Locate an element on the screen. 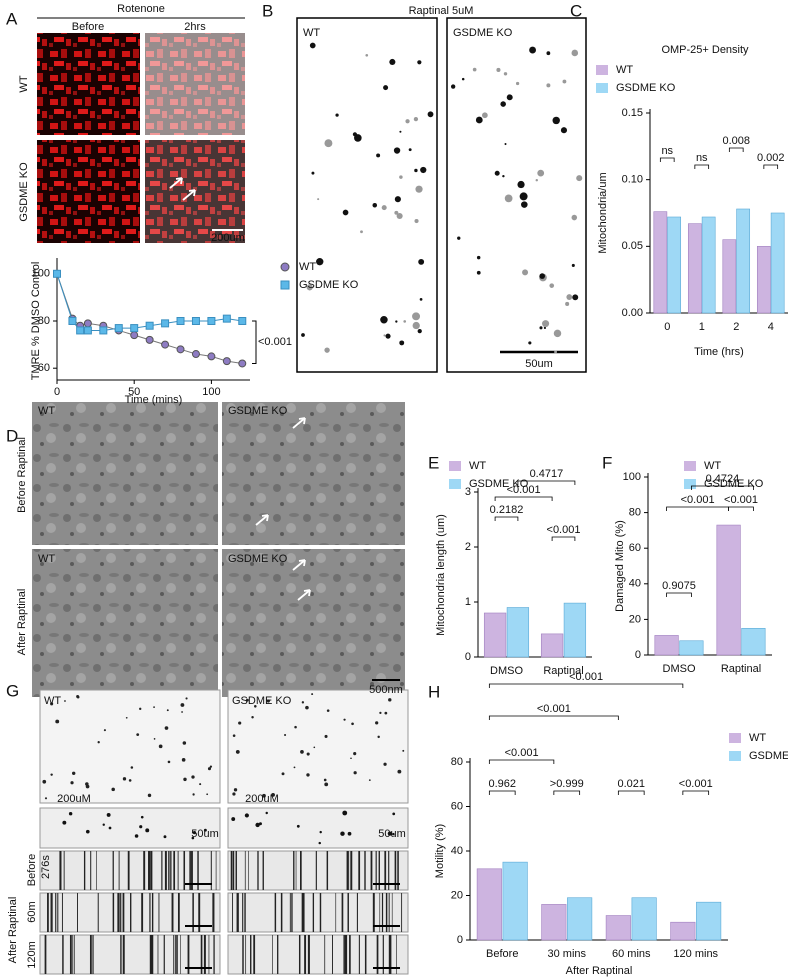  annotation: >0.999 is located at coordinates (567, 784).